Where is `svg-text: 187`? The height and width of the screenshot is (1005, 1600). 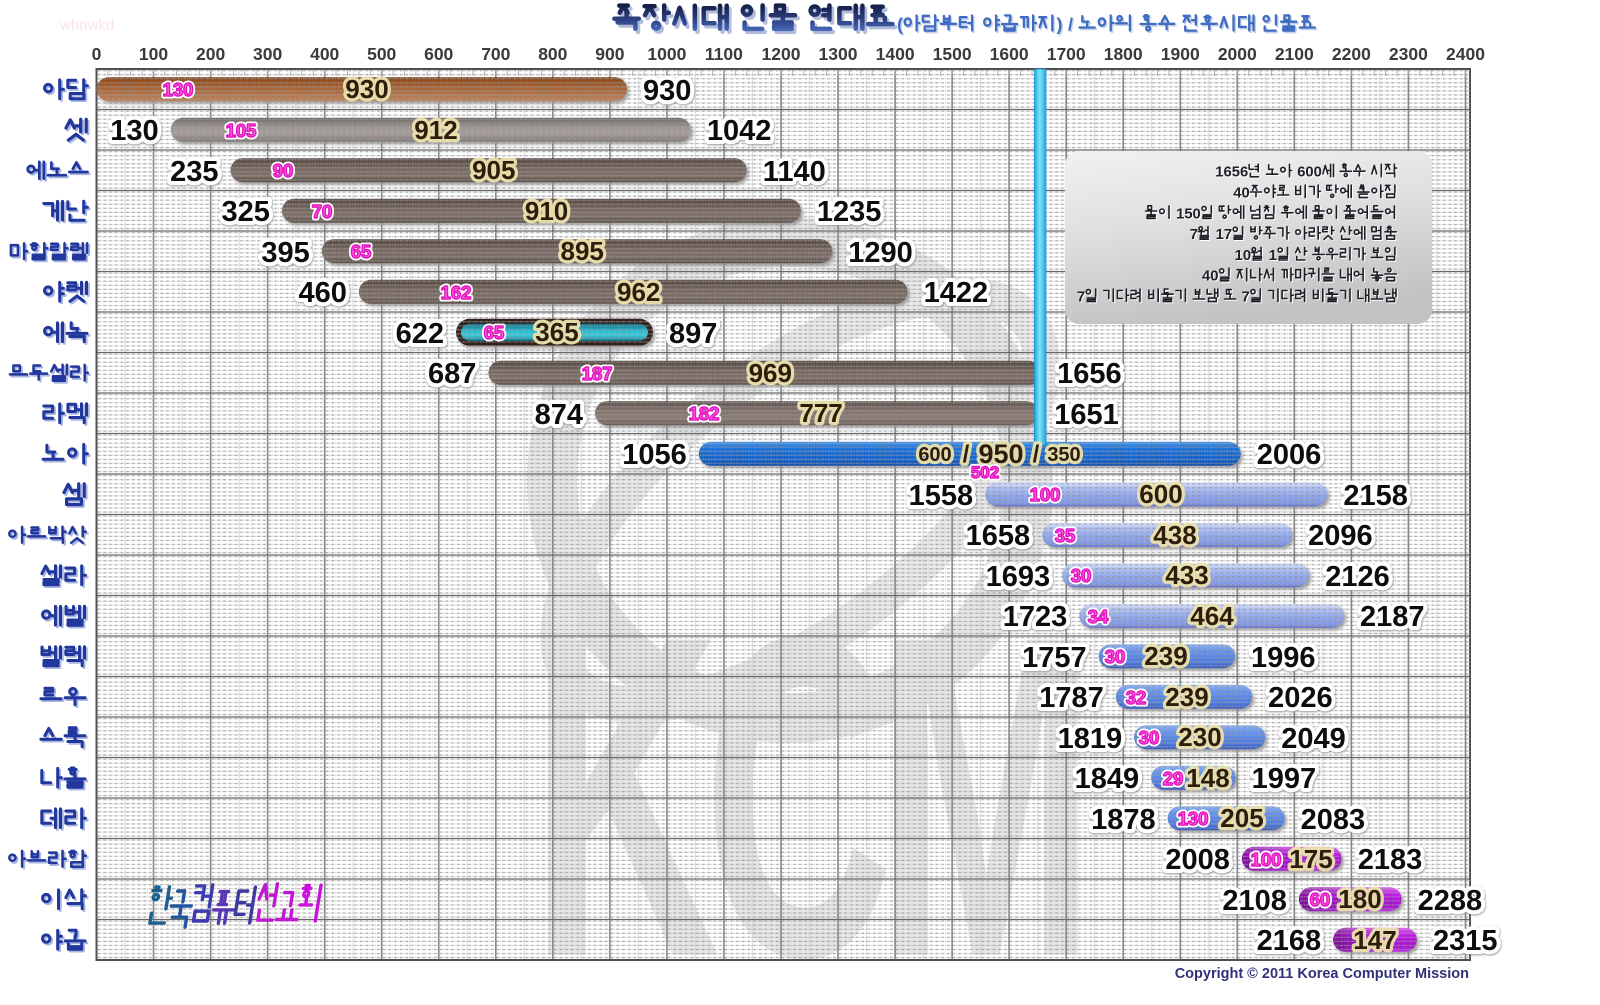 svg-text: 187 is located at coordinates (597, 373).